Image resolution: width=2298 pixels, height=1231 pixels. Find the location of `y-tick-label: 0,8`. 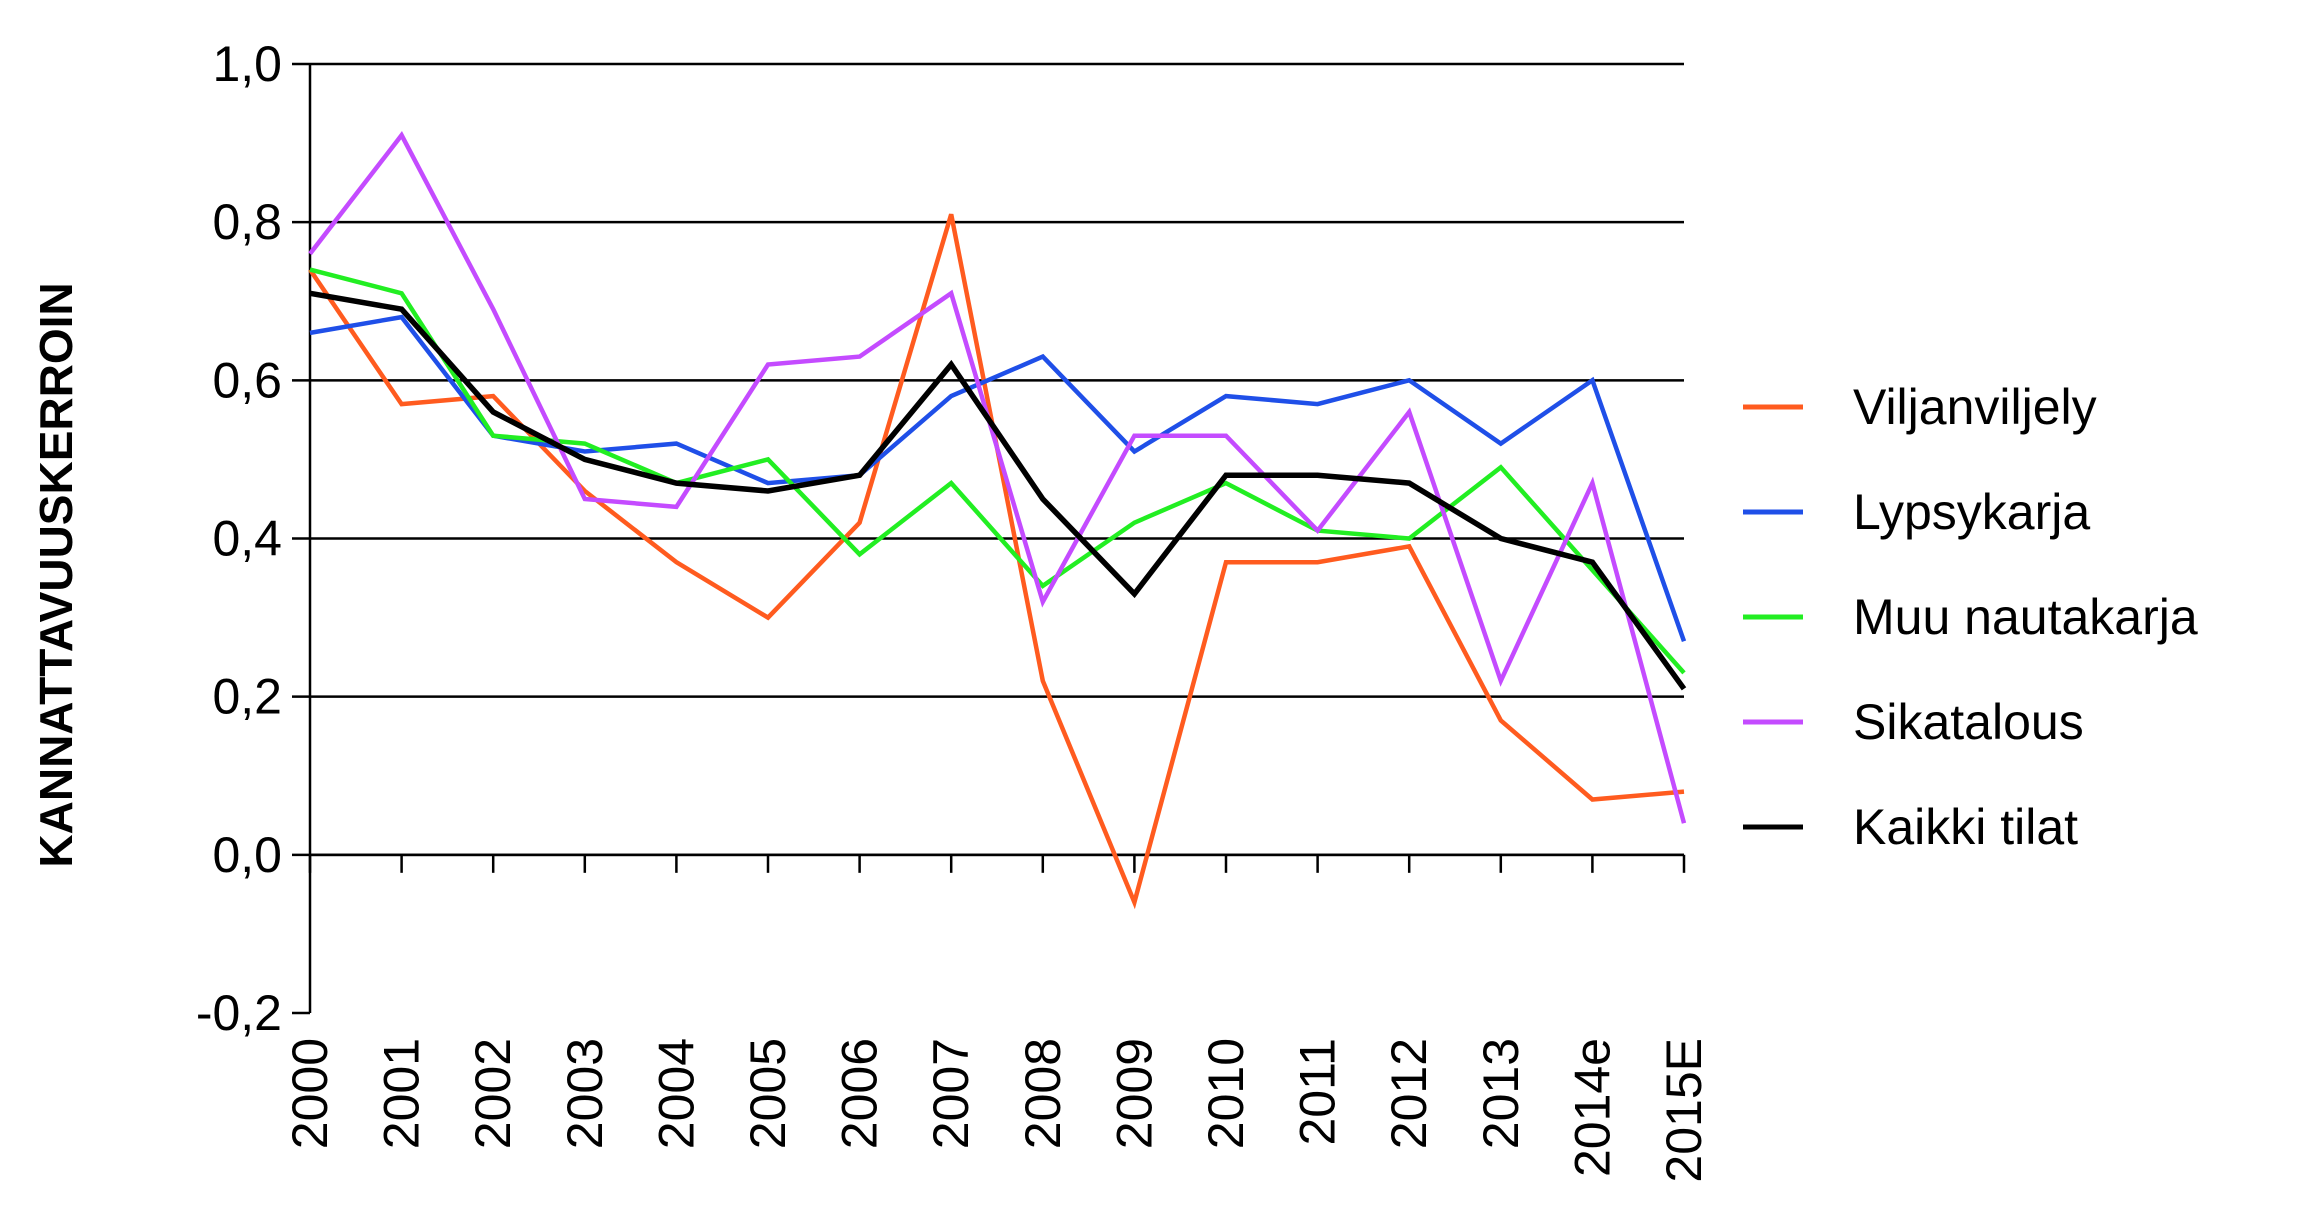

y-tick-label: 0,8 is located at coordinates (247, 222).